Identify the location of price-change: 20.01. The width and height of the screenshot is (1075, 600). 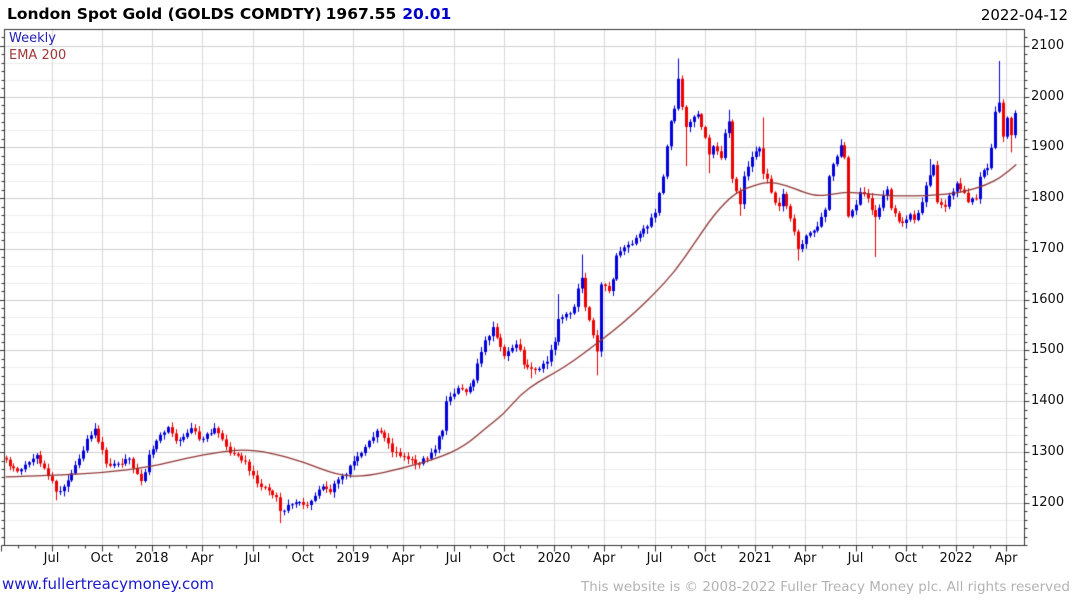
(427, 14).